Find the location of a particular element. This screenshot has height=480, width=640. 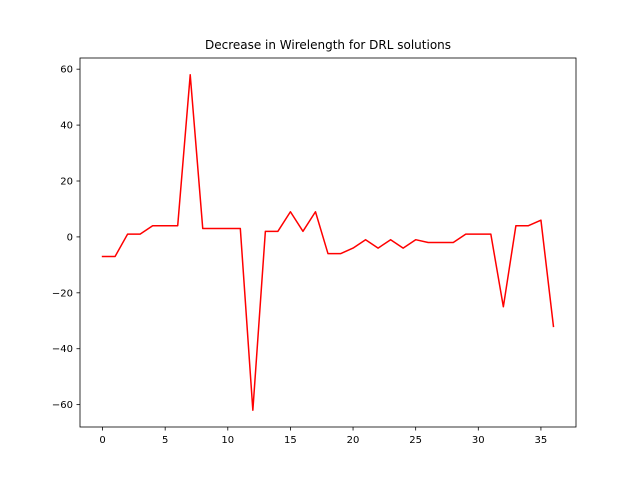

y-tick-label: 20 is located at coordinates (66, 182).